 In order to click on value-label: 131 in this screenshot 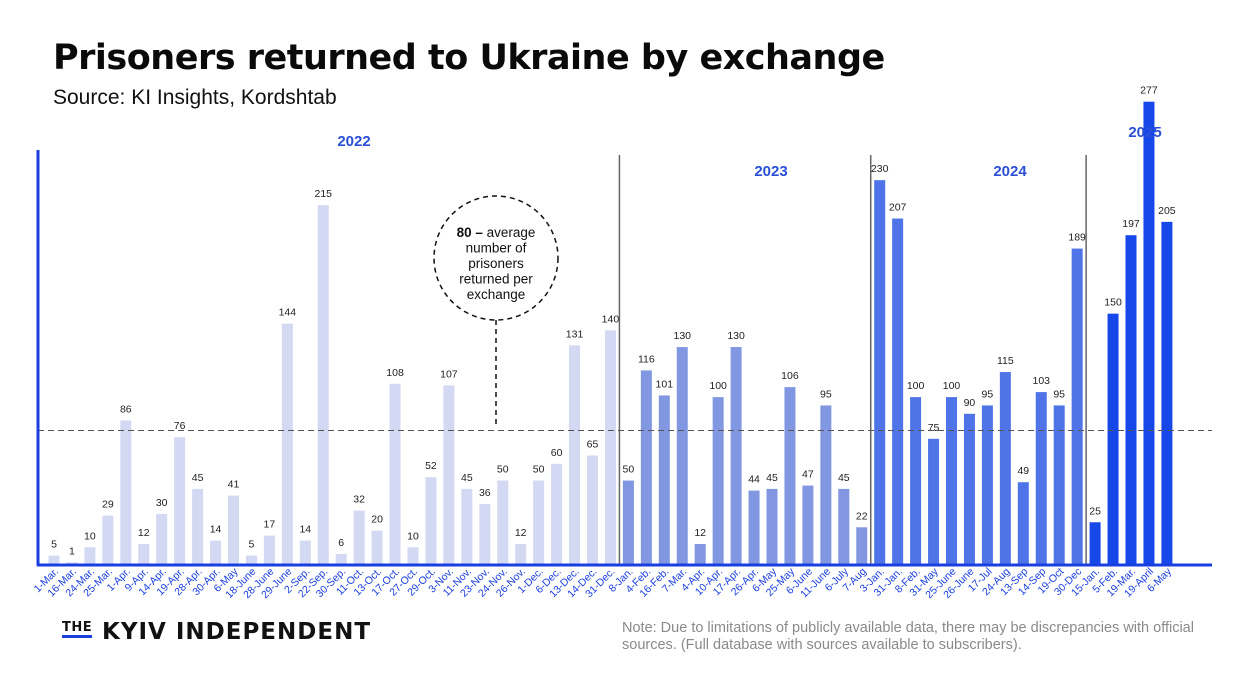, I will do `click(575, 334)`.